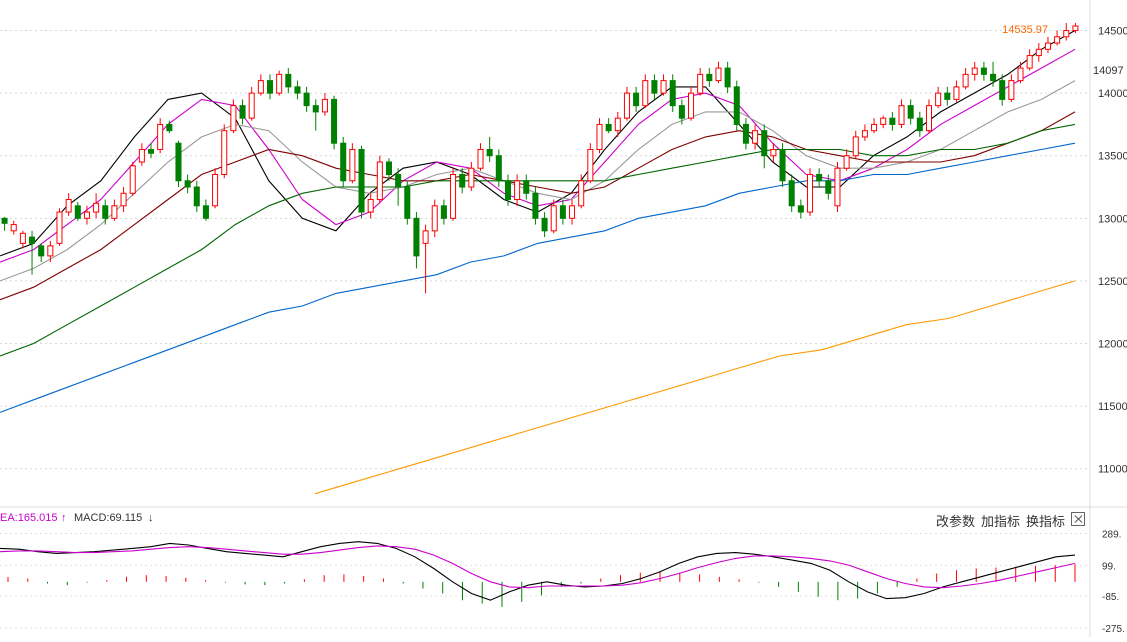  What do you see at coordinates (1113, 629) in the screenshot?
I see `macd-tick-label: -275.` at bounding box center [1113, 629].